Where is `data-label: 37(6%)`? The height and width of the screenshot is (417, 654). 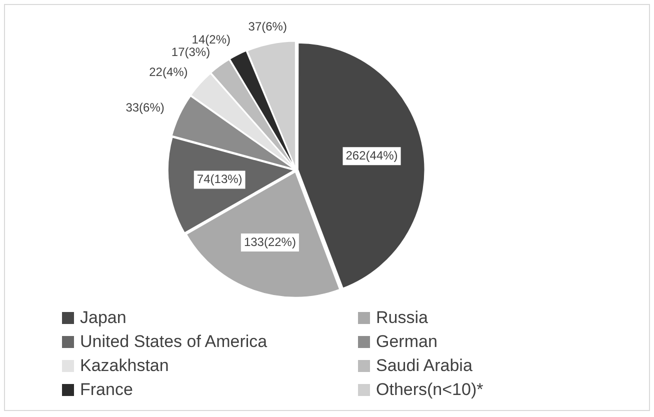
data-label: 37(6%) is located at coordinates (267, 27).